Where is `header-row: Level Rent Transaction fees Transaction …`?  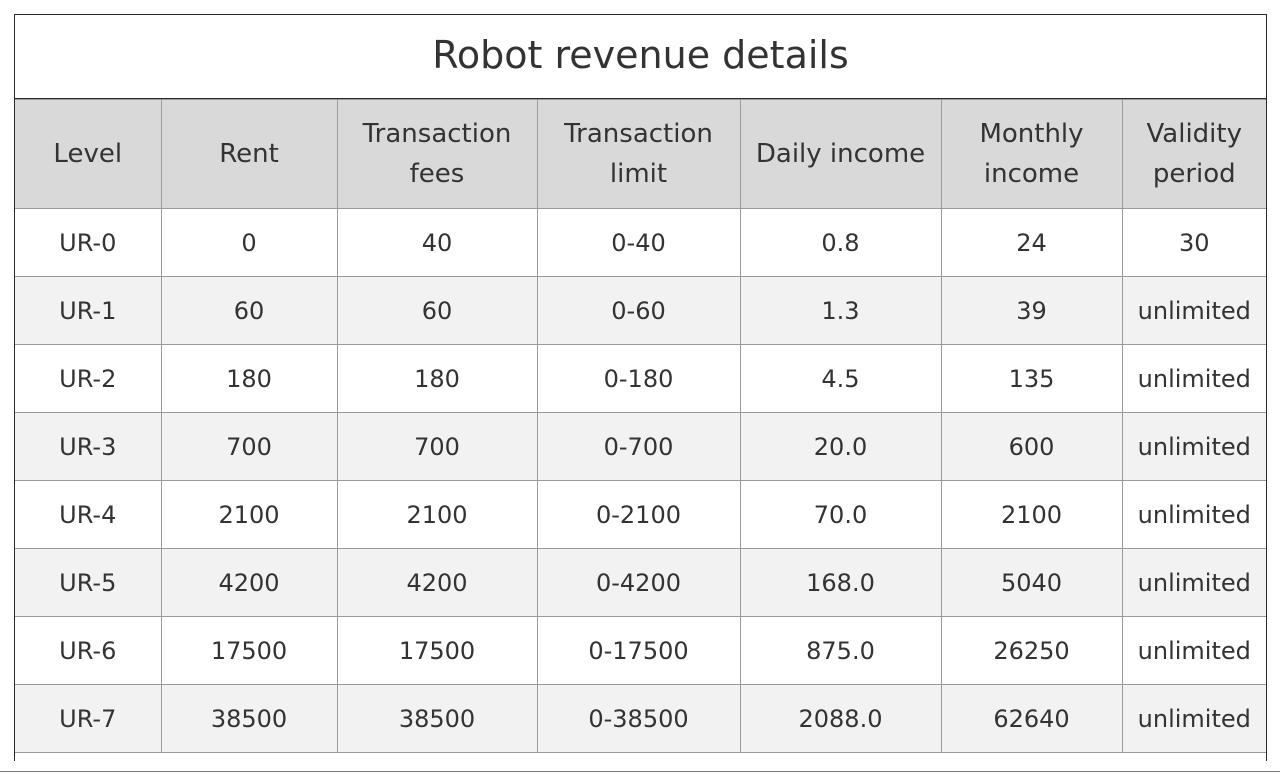
header-row: Level Rent Transaction fees Transaction … is located at coordinates (640, 154).